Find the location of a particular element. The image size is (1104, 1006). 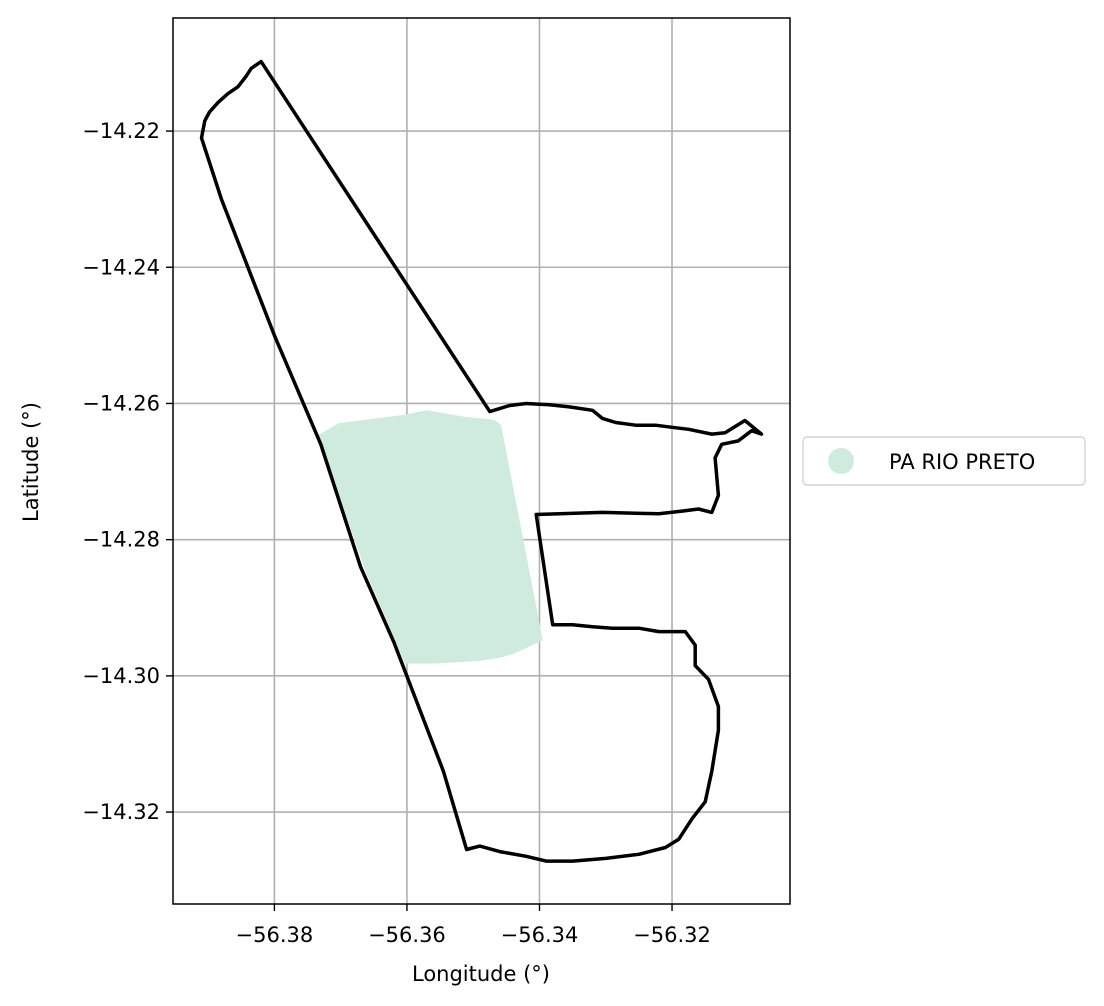

y-tick-label: −14.22 is located at coordinates (121, 131).